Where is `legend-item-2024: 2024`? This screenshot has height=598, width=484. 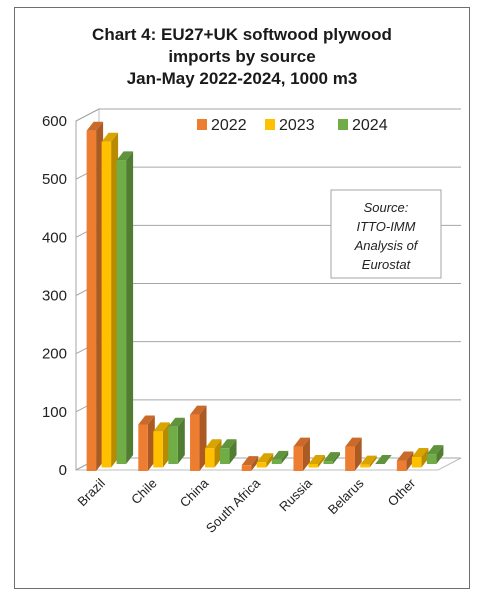 legend-item-2024: 2024 is located at coordinates (363, 125).